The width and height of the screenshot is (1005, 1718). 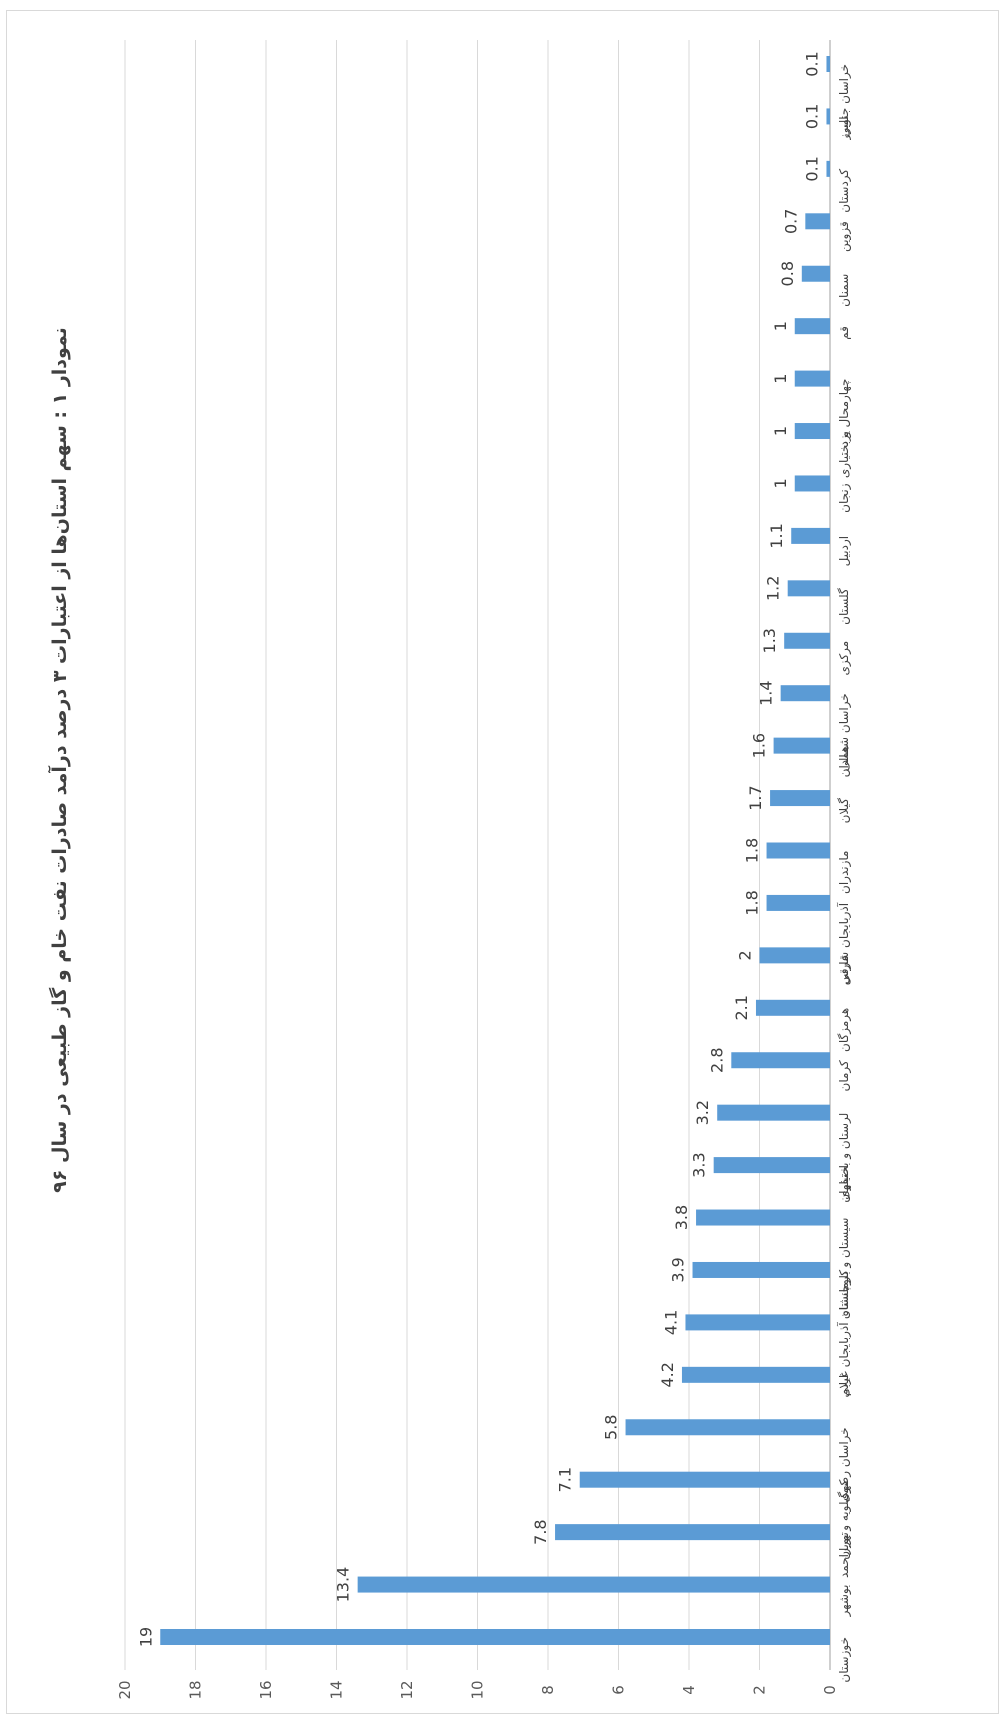 I want to click on category-label: بوشهر, so click(x=844, y=1601).